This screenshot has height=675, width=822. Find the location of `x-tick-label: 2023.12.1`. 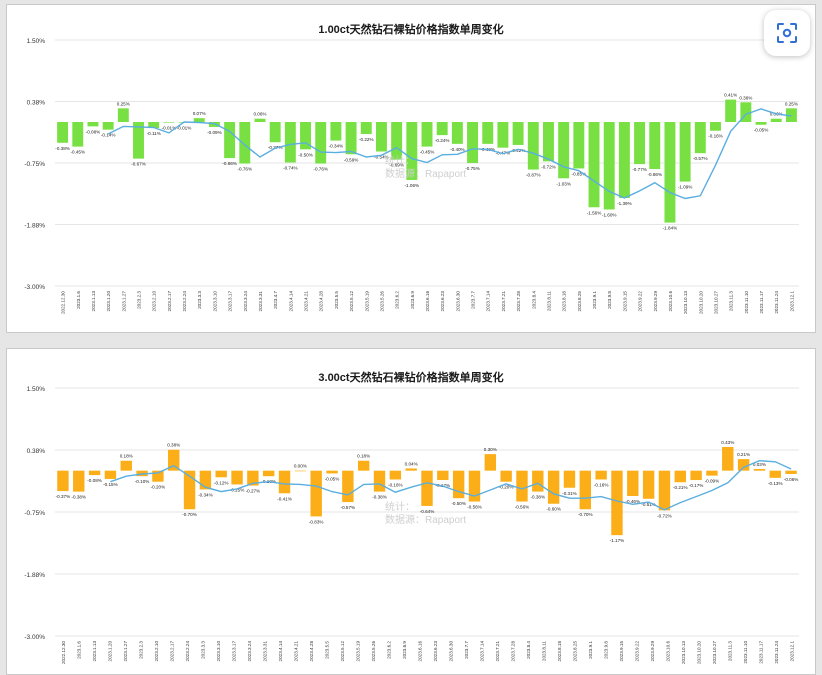

x-tick-label: 2023.12.1 is located at coordinates (791, 301).